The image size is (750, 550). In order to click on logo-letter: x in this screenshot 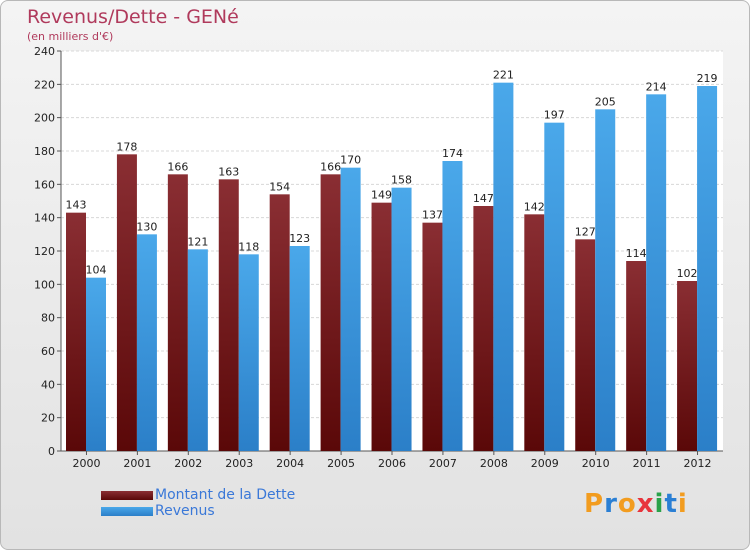, I will do `click(645, 504)`.